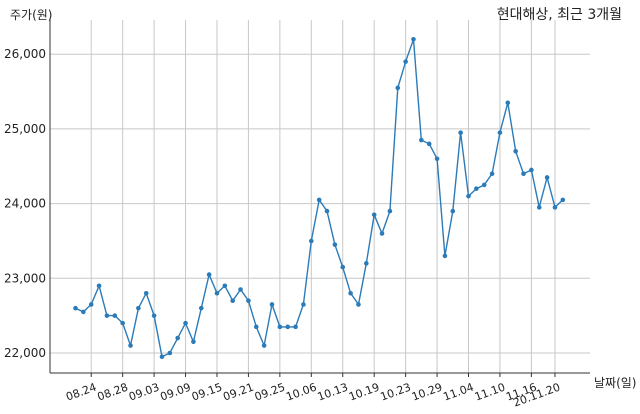 The height and width of the screenshot is (414, 640). What do you see at coordinates (25, 278) in the screenshot?
I see `y-tick-label: 23,000` at bounding box center [25, 278].